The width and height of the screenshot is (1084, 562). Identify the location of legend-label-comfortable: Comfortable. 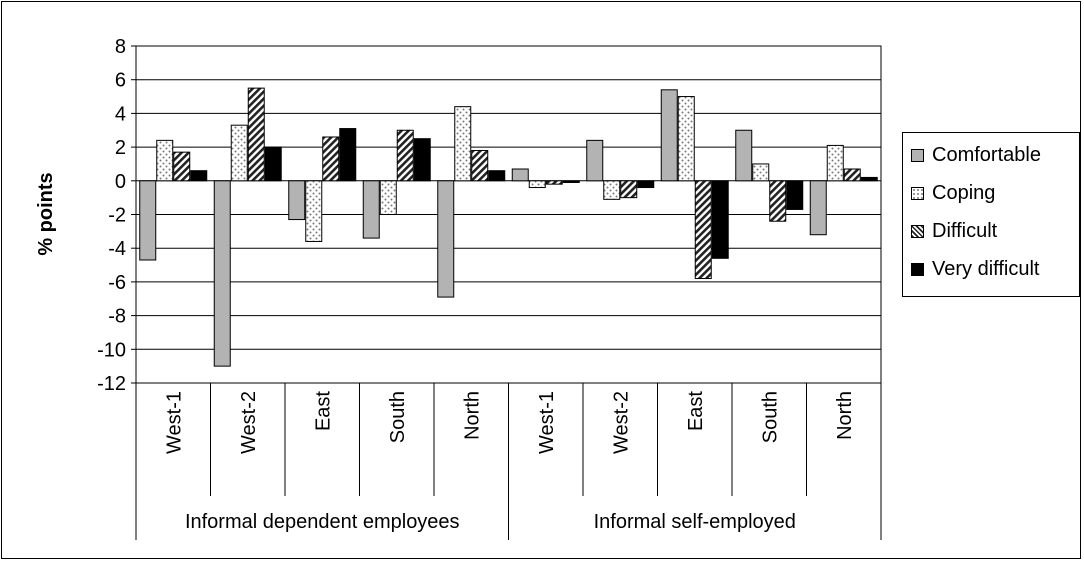
(986, 154).